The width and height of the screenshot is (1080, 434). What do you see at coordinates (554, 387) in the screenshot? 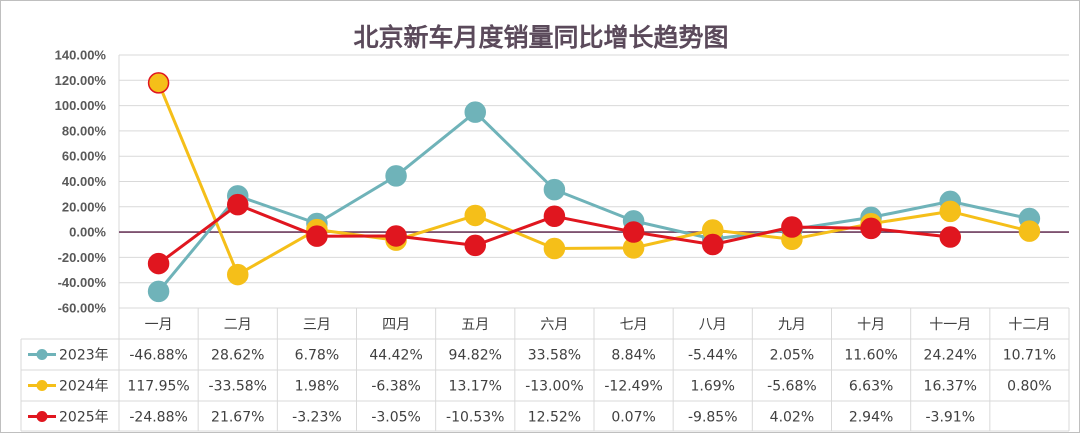
I see `data-label: -13.00%` at bounding box center [554, 387].